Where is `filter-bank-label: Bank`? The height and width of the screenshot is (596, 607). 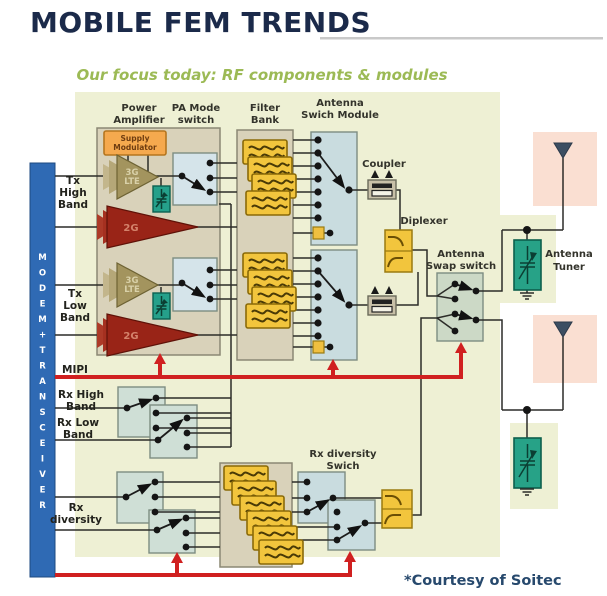 filter-bank-label: Bank is located at coordinates (265, 120).